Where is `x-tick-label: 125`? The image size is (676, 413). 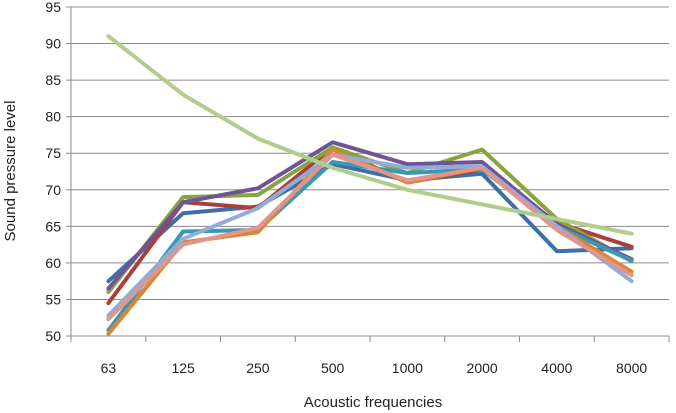 x-tick-label: 125 is located at coordinates (183, 368).